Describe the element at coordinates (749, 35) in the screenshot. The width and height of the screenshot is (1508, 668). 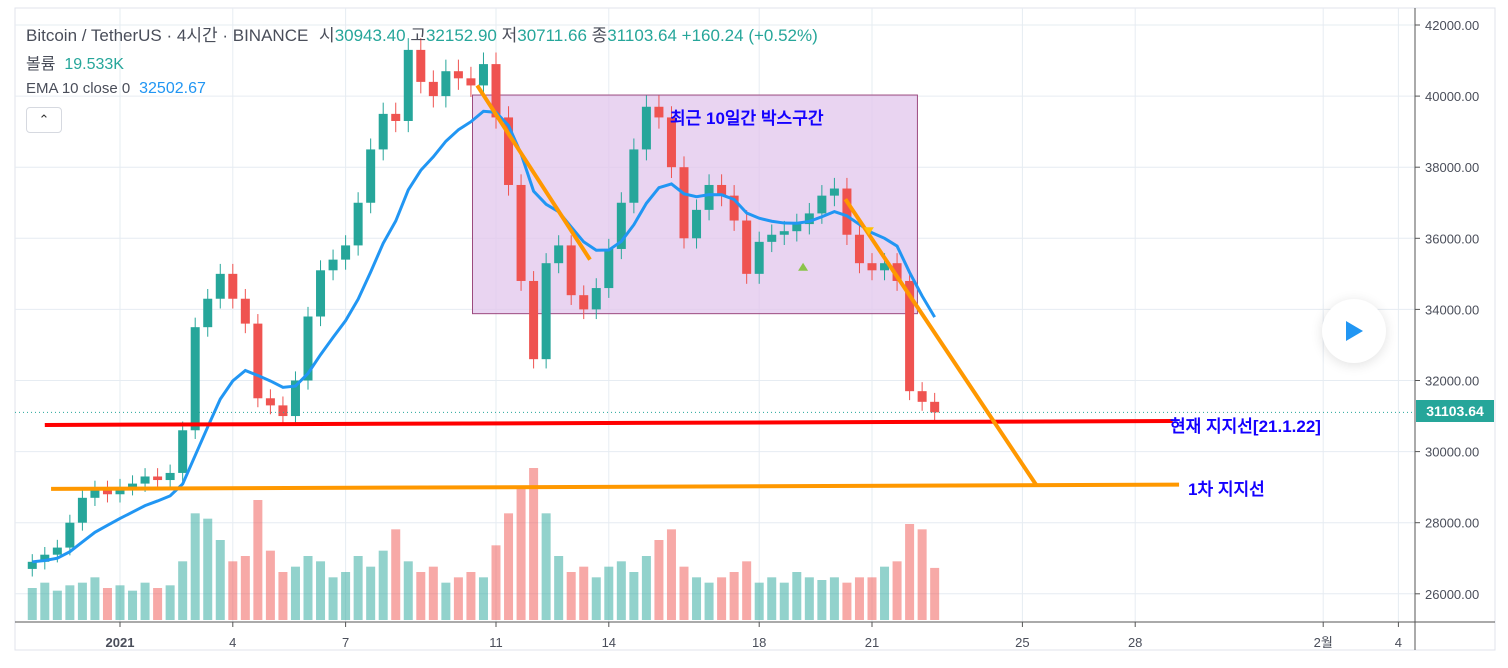
I see `change-value: +160.24 (+0.52%)` at that location.